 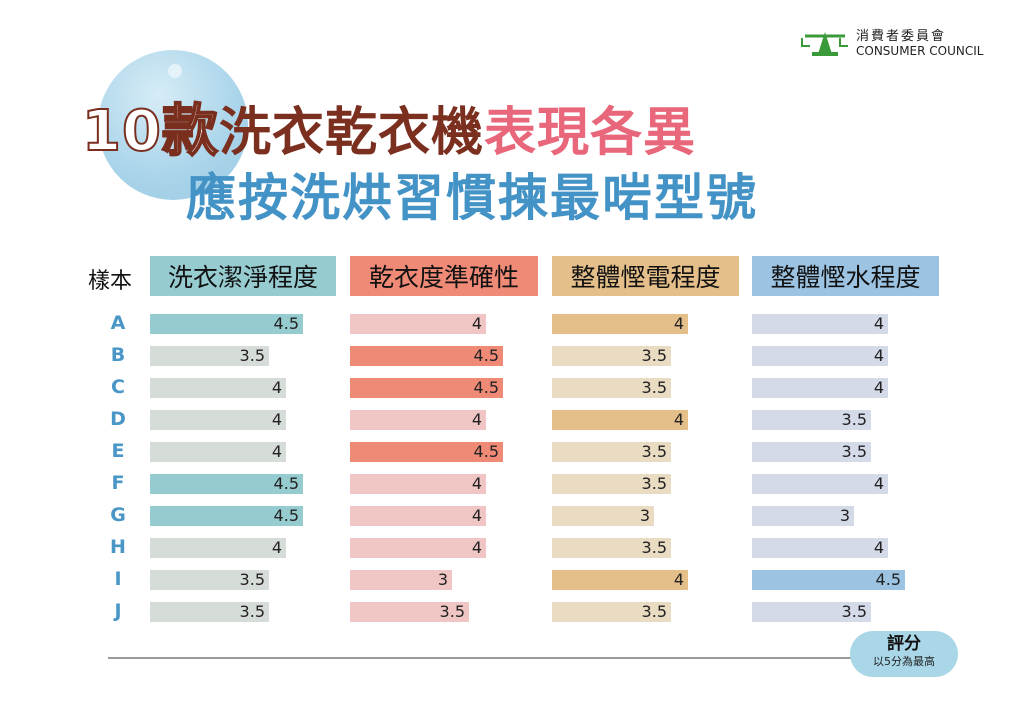 I want to click on sample-label: E, so click(x=118, y=451).